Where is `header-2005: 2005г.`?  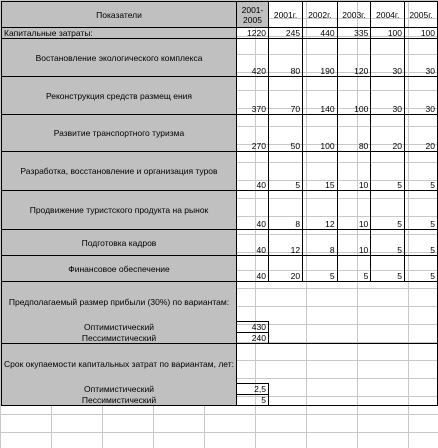 header-2005: 2005г. is located at coordinates (421, 14).